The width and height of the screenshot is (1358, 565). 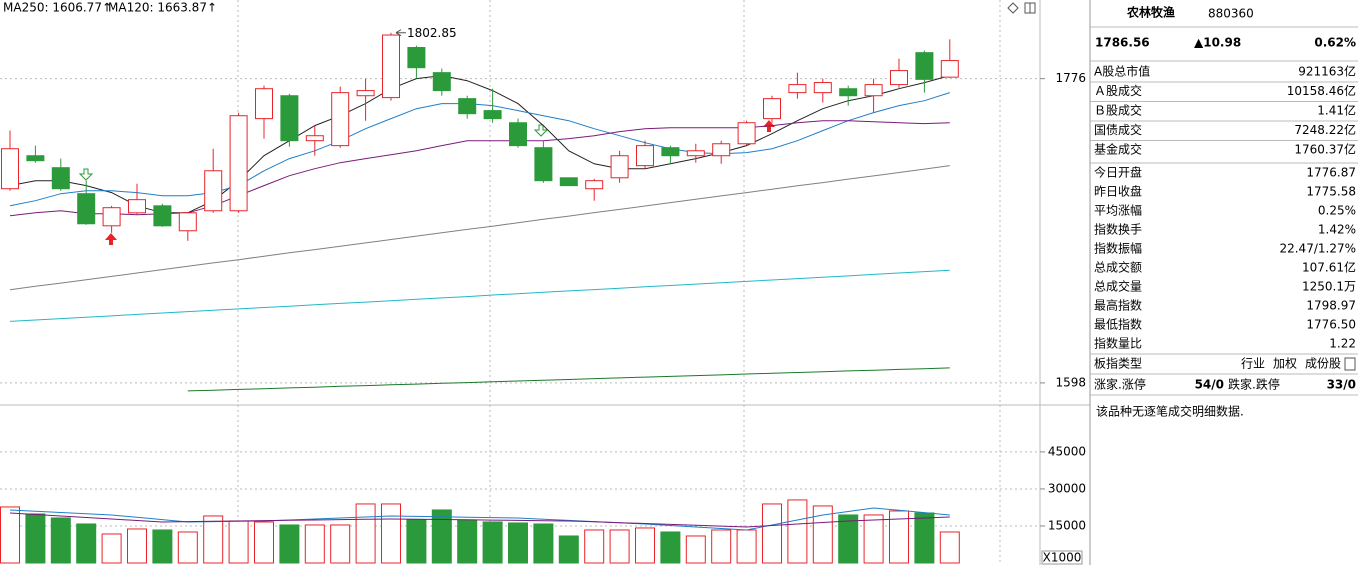 What do you see at coordinates (1325, 149) in the screenshot?
I see `row-value: 1760.37亿` at bounding box center [1325, 149].